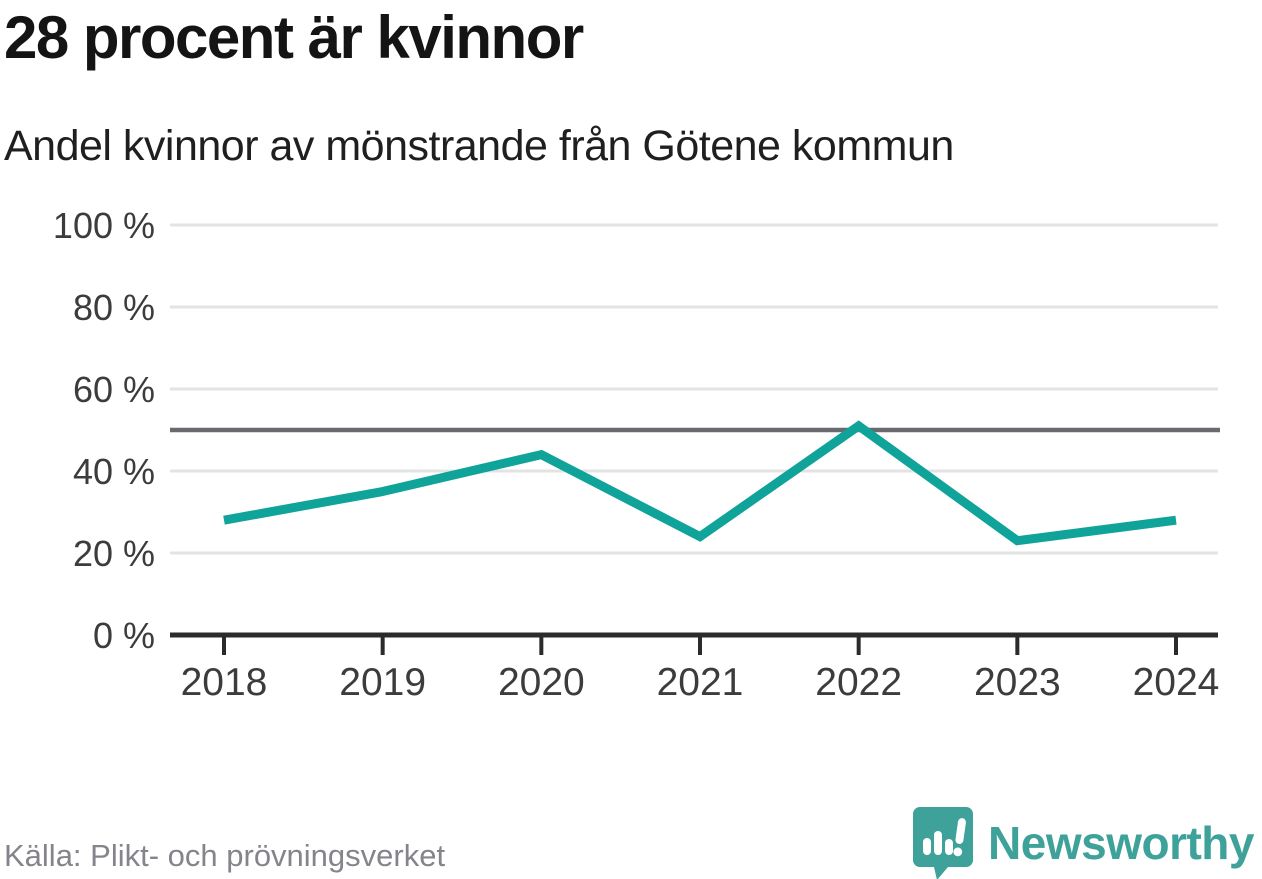 The width and height of the screenshot is (1262, 879). What do you see at coordinates (225, 855) in the screenshot?
I see `source-note: Källa: Plikt- och prövningsverket` at bounding box center [225, 855].